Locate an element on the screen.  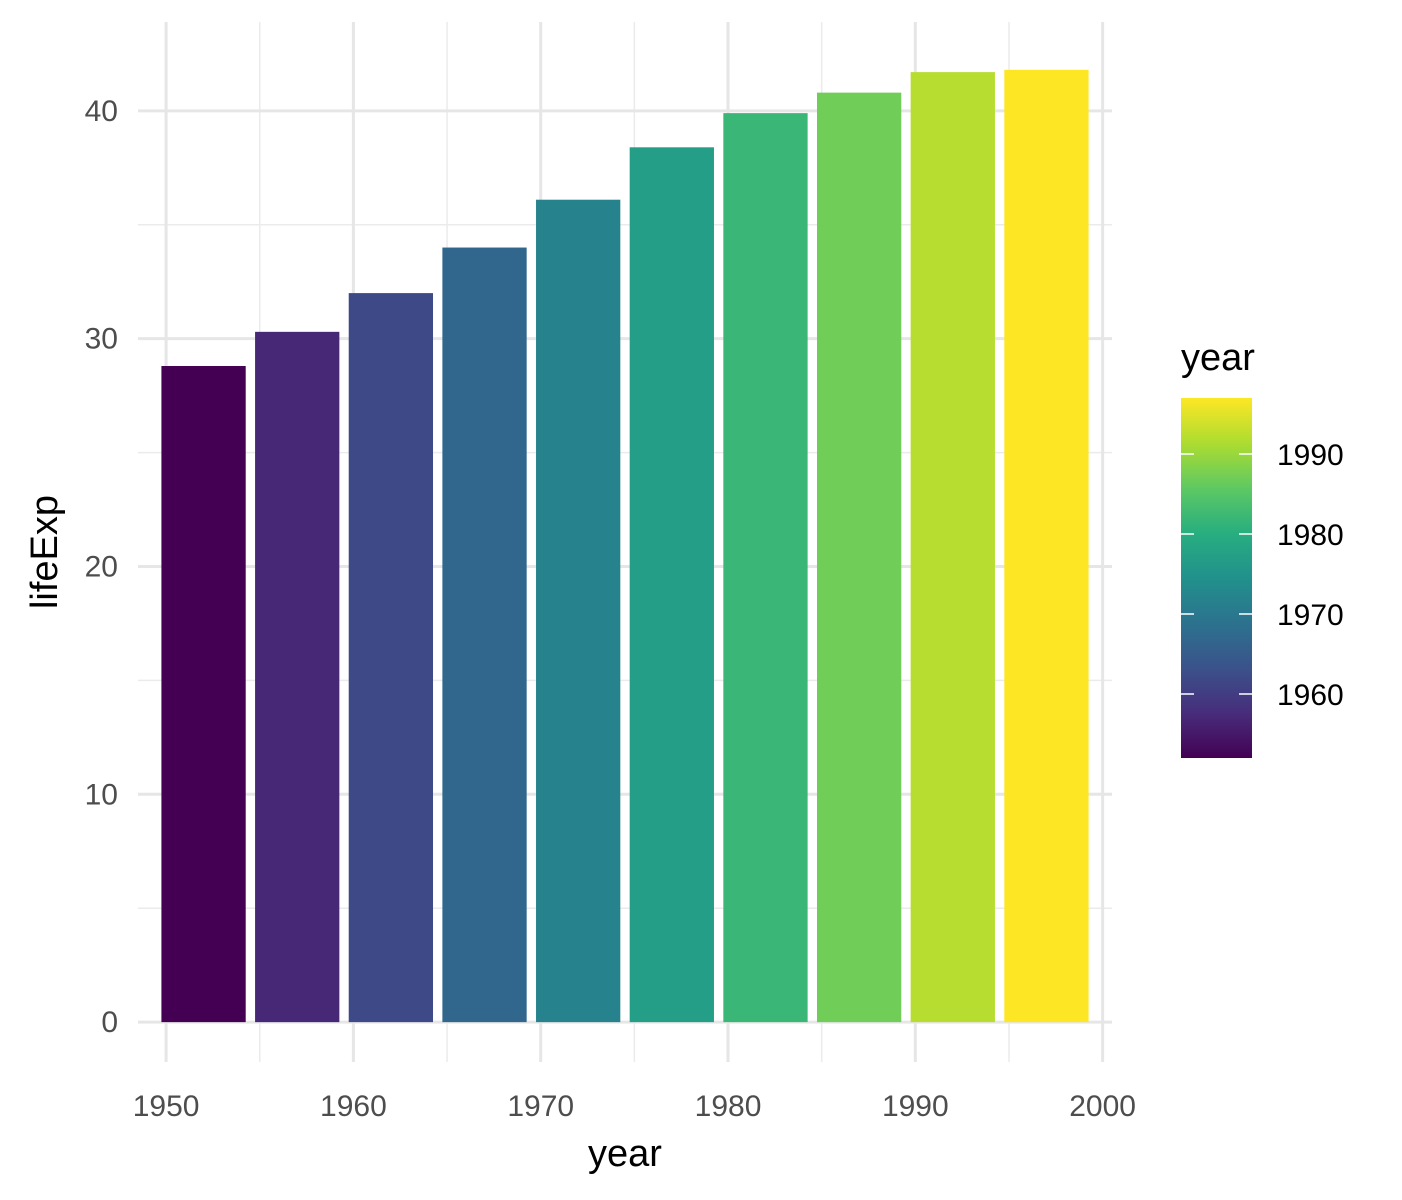
legend-ticks: 1960 1970 1980 1990 is located at coordinates (1262, 575).